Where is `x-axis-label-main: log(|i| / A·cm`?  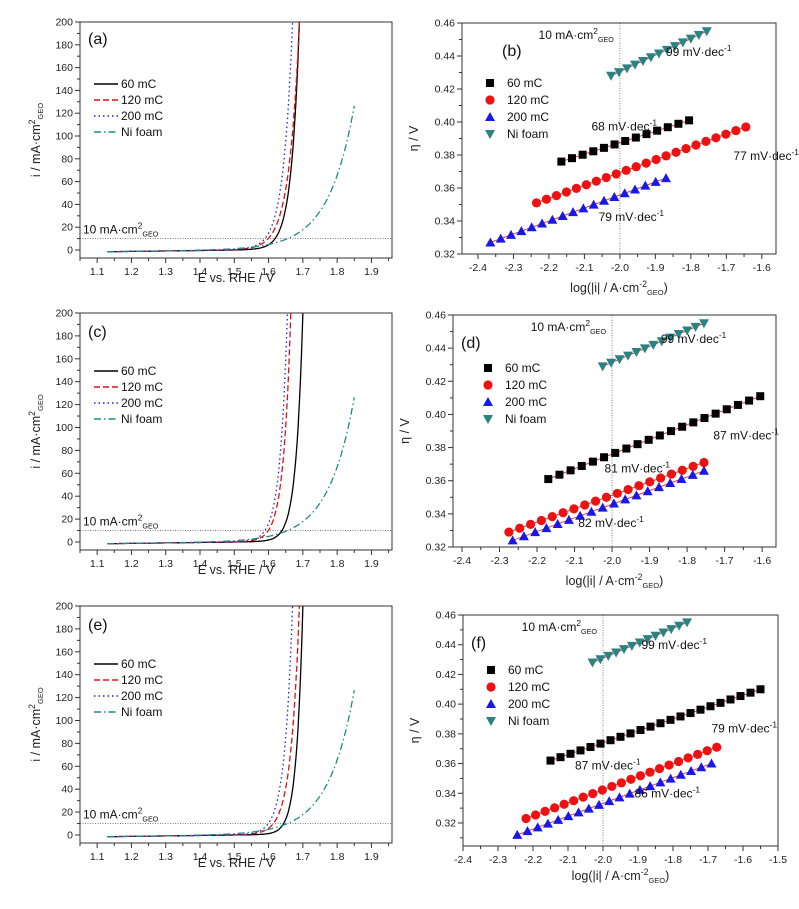
x-axis-label-main: log(|i| / A·cm is located at coordinates (606, 876).